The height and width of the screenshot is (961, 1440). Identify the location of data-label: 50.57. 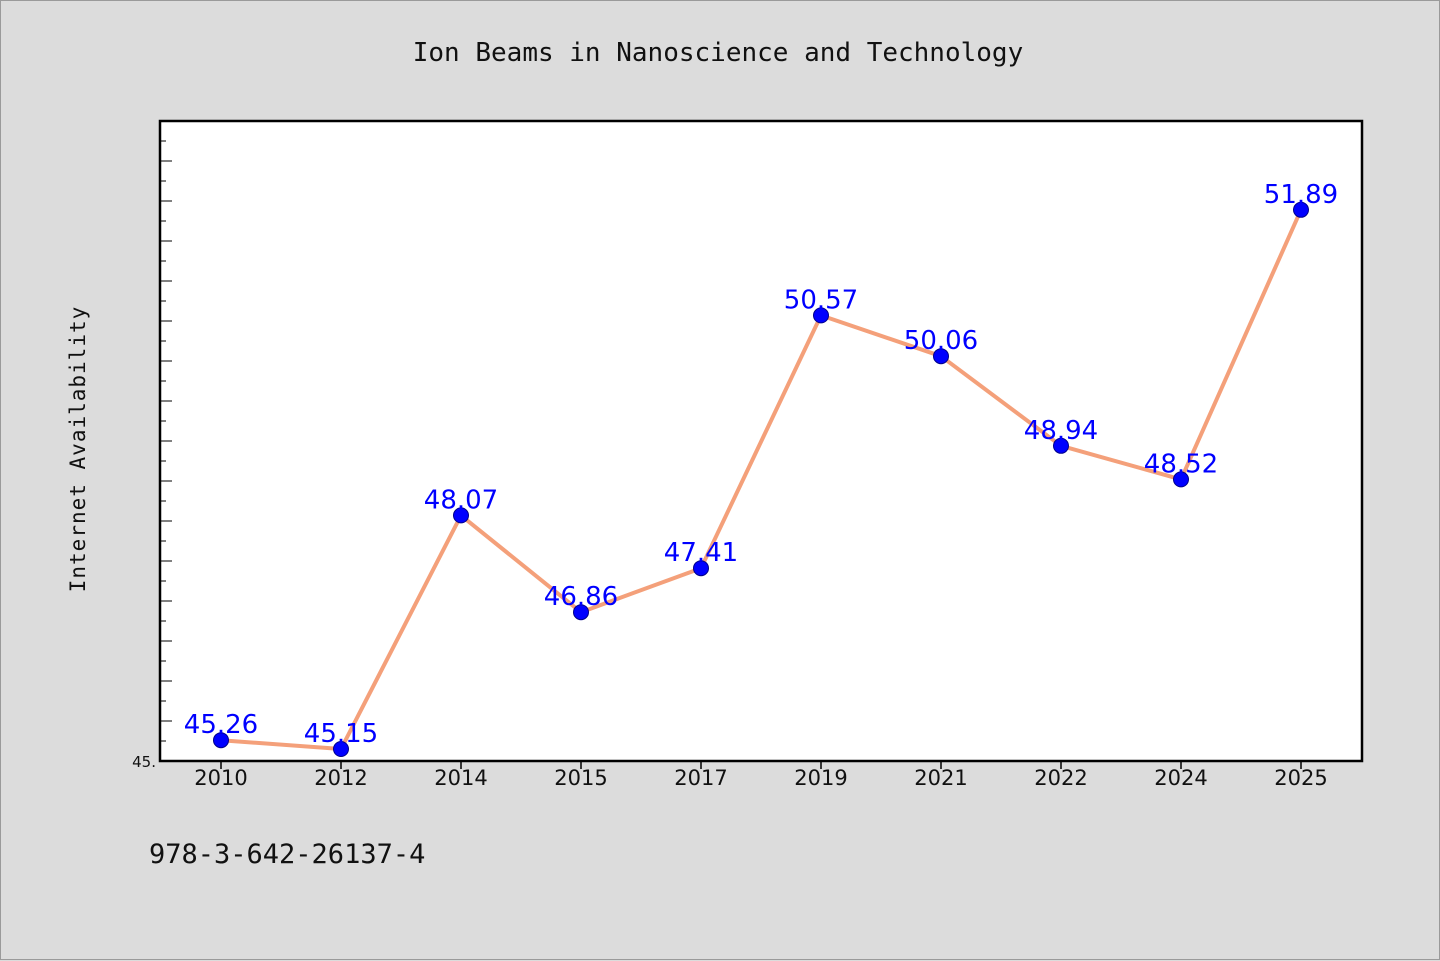
(821, 300).